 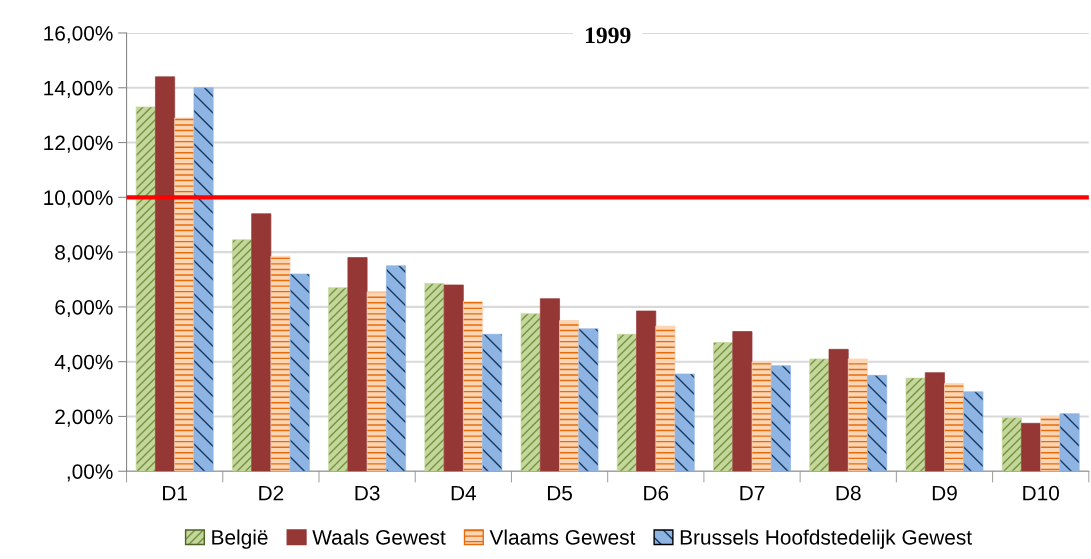 What do you see at coordinates (78, 34) in the screenshot?
I see `y-tick-label: 16,00%` at bounding box center [78, 34].